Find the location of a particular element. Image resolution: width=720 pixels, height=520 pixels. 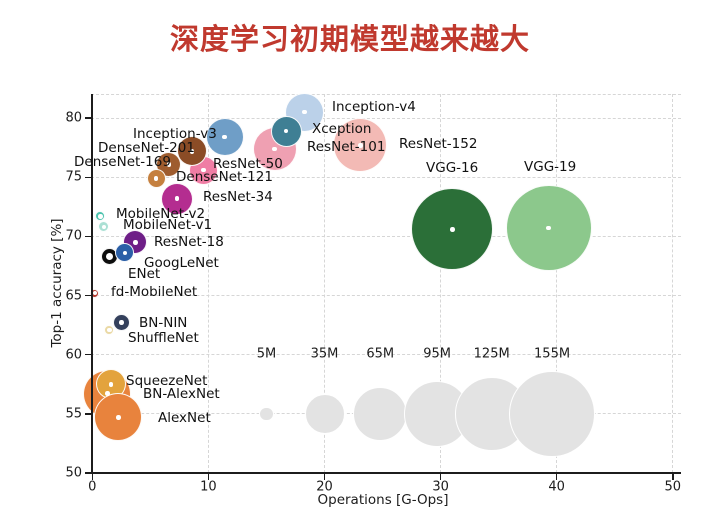

model-label-densenet-201: DenseNet-201 is located at coordinates (146, 148).